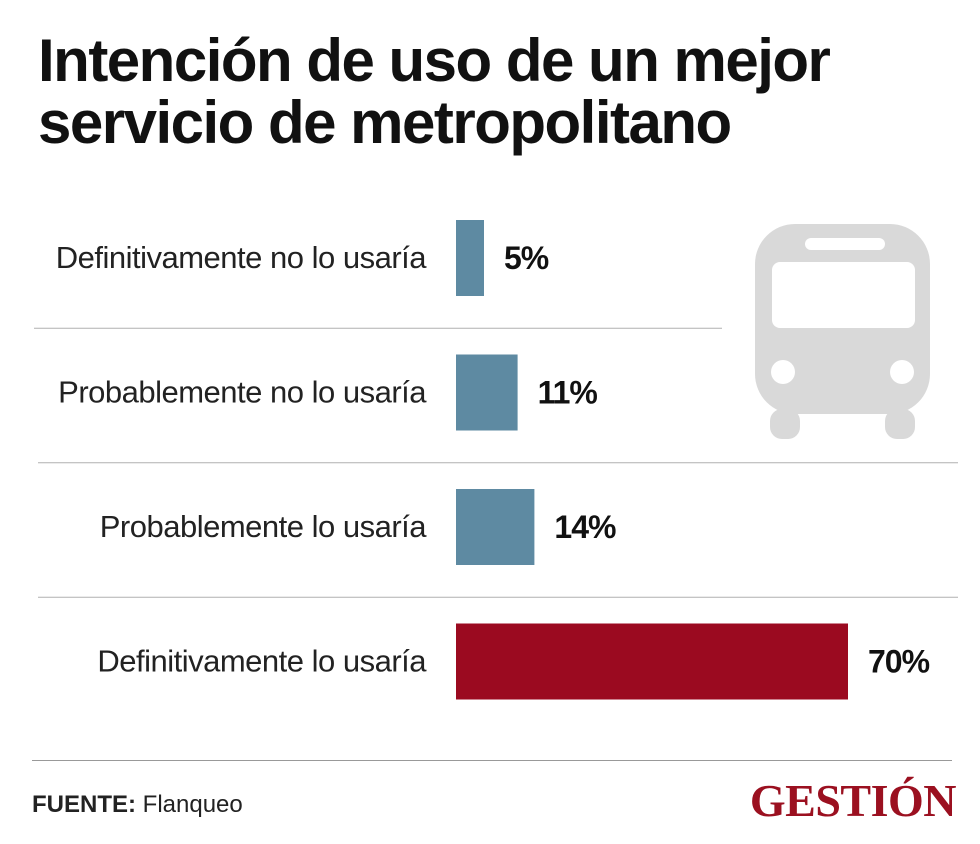 The height and width of the screenshot is (844, 980). Describe the element at coordinates (385, 122) in the screenshot. I see `chart-title-line-2: servicio de metropolitano` at that location.